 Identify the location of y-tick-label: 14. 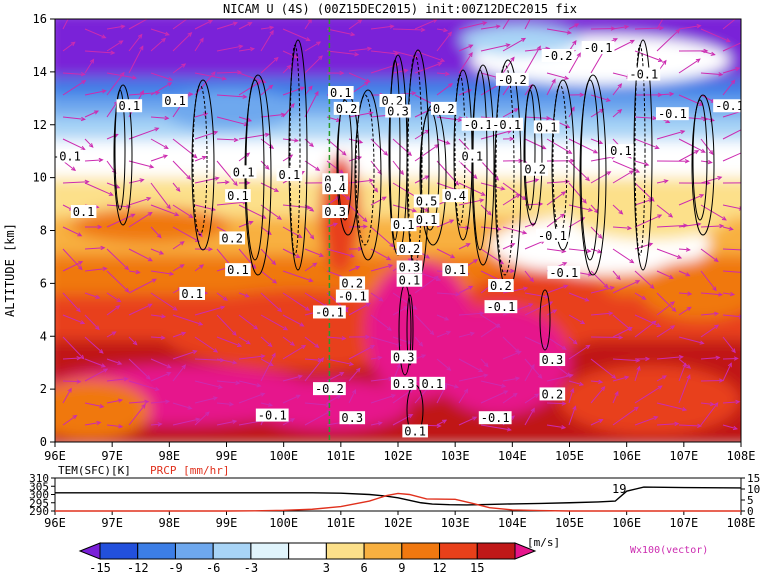
(40, 72).